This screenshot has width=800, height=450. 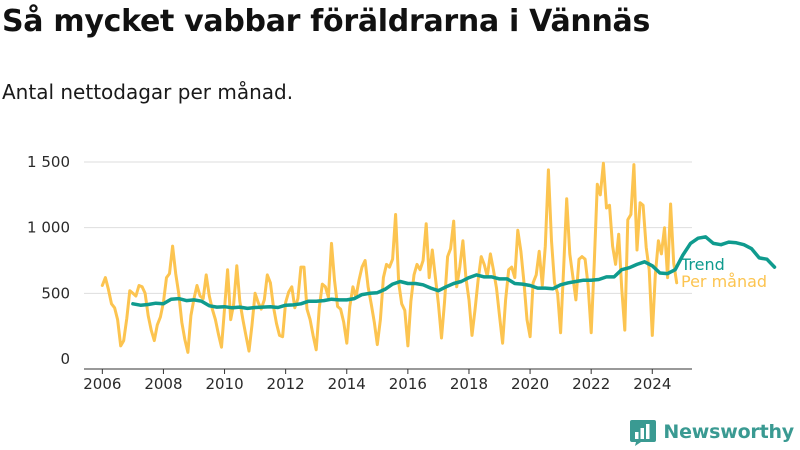 I want to click on y-tick-label-1500: 1 500, so click(x=48, y=162).